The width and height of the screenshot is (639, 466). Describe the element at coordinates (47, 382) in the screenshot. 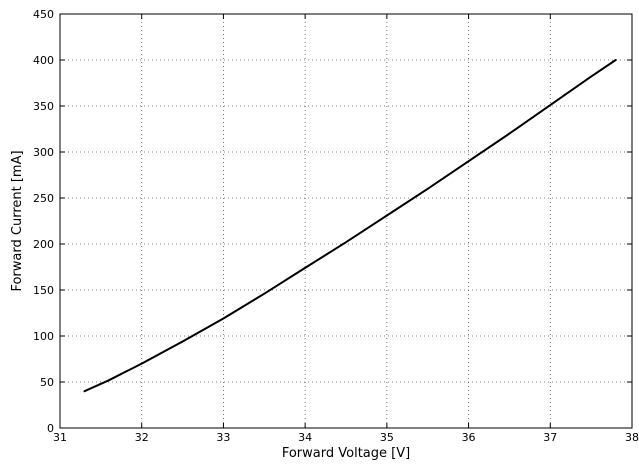

I see `y-tick-label: 50` at that location.